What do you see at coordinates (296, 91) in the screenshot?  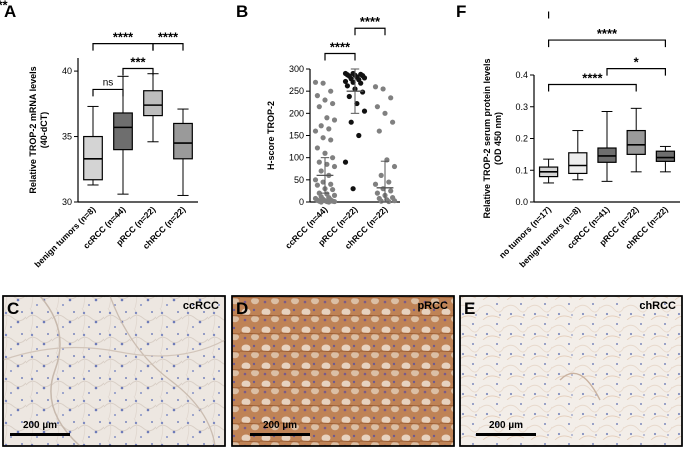 I see `y-tick-label: 250` at bounding box center [296, 91].